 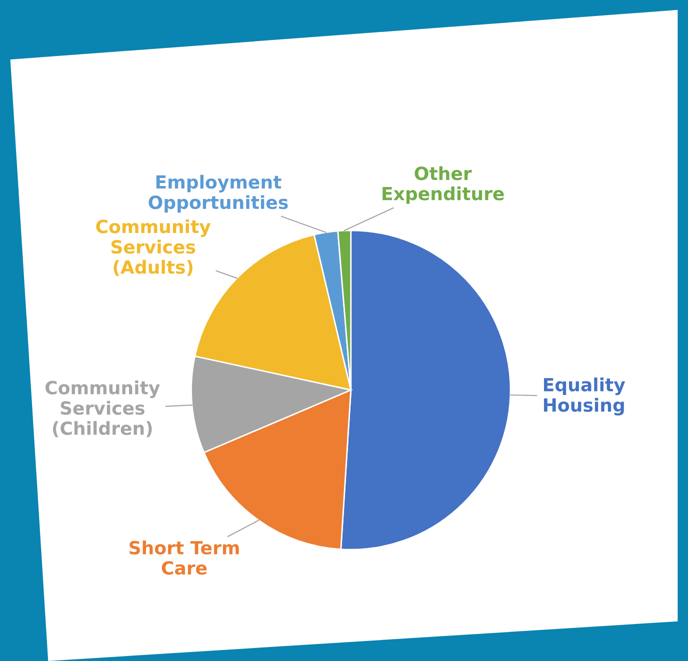 What do you see at coordinates (218, 193) in the screenshot?
I see `slice-label: Employment Opportunities` at bounding box center [218, 193].